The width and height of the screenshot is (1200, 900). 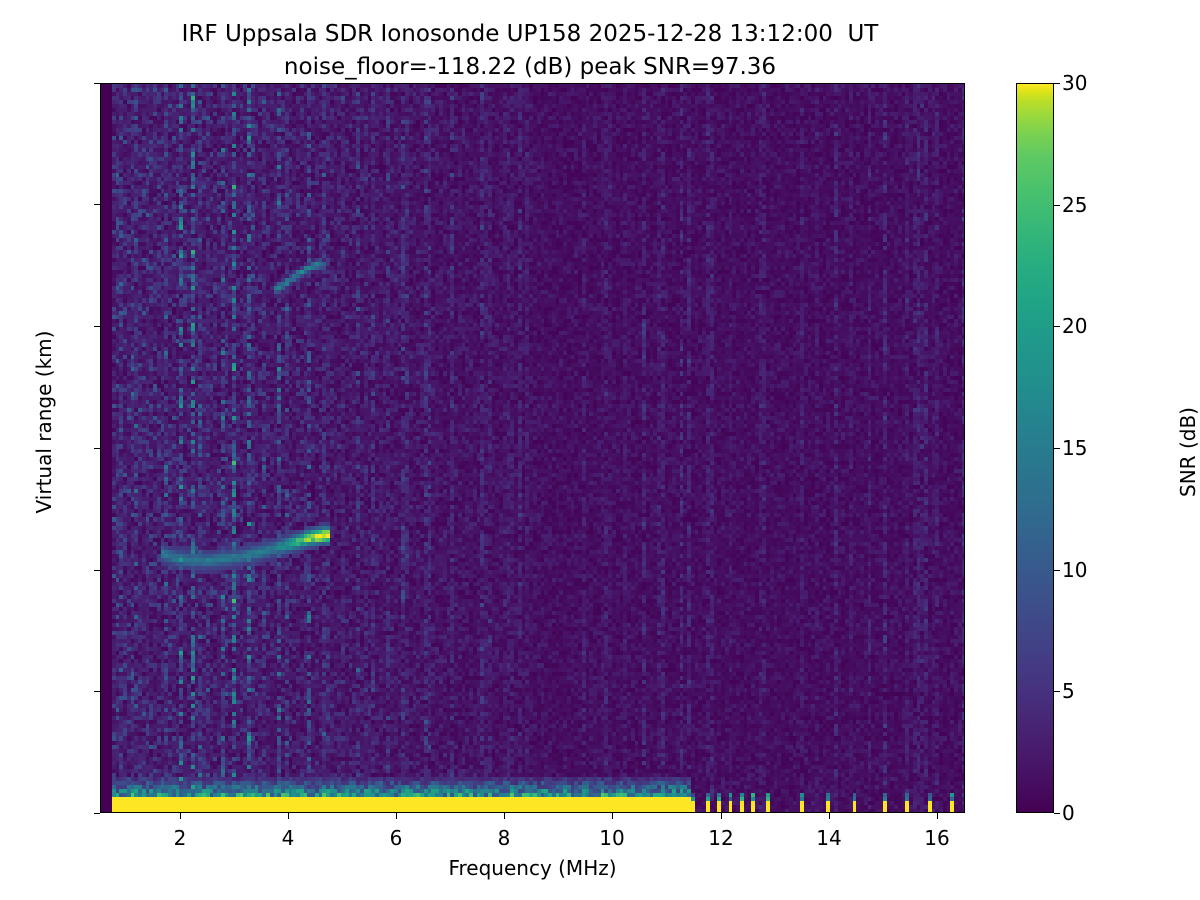 I want to click on c-ticklabel-5: 5, so click(x=1068, y=691).